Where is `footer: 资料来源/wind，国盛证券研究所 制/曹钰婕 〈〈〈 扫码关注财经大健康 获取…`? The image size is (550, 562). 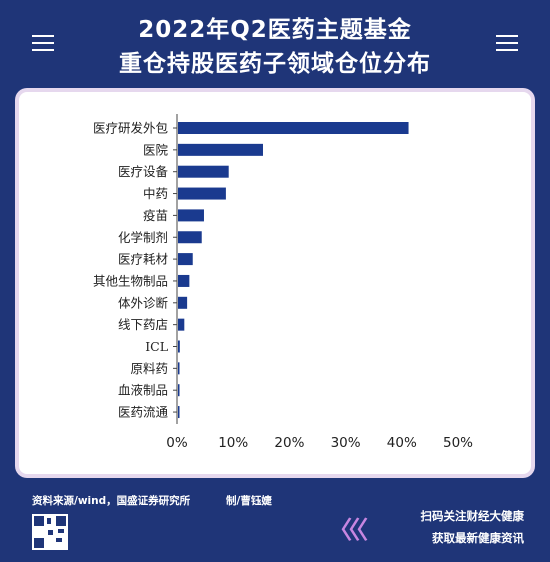 footer: 资料来源/wind，国盛证券研究所 制/曹钰婕 〈〈〈 扫码关注财经大健康 获取… is located at coordinates (275, 523).